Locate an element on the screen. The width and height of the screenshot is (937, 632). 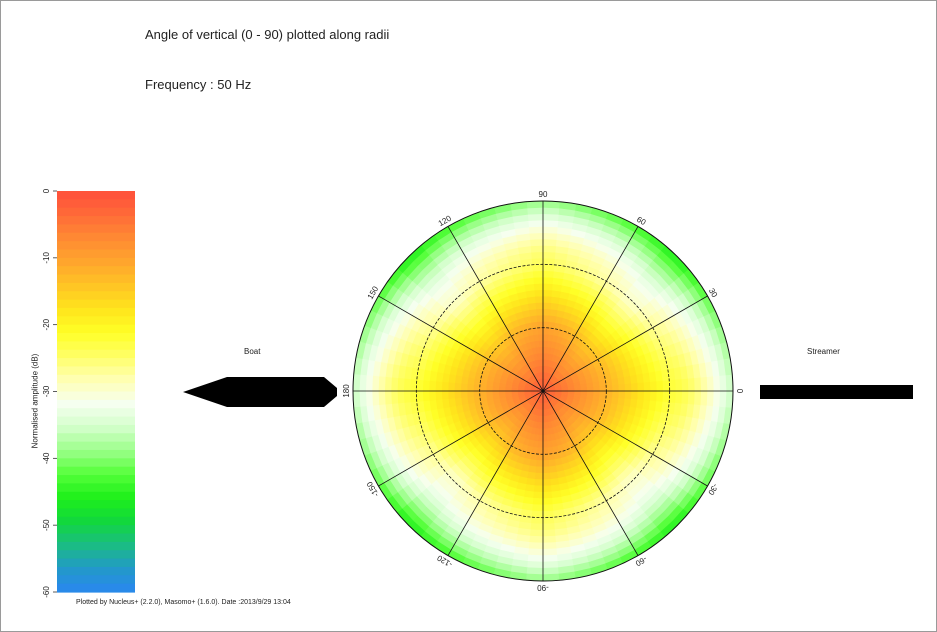
frequency-label: Frequency : 50 Hz is located at coordinates (198, 84).